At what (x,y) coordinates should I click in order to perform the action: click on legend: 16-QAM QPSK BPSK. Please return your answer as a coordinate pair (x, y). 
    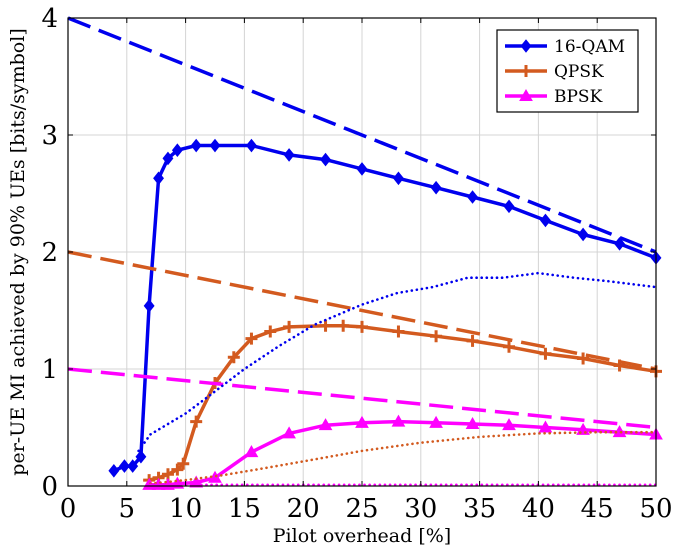
    Looking at the image, I should click on (567, 71).